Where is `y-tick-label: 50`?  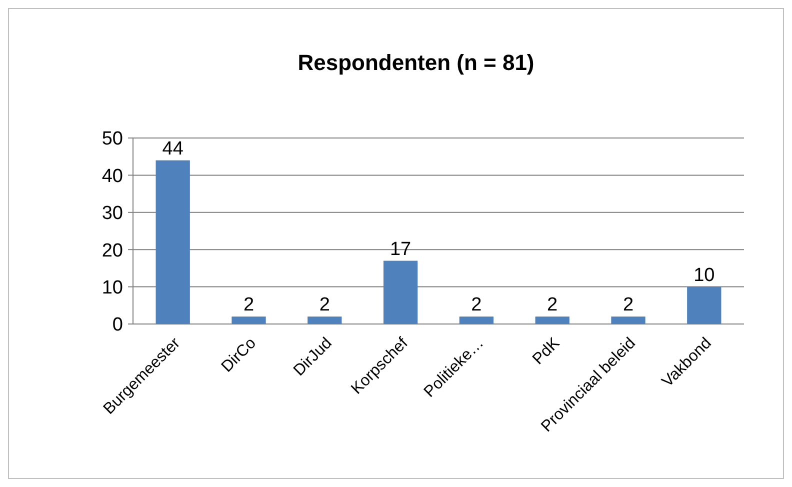 y-tick-label: 50 is located at coordinates (112, 139).